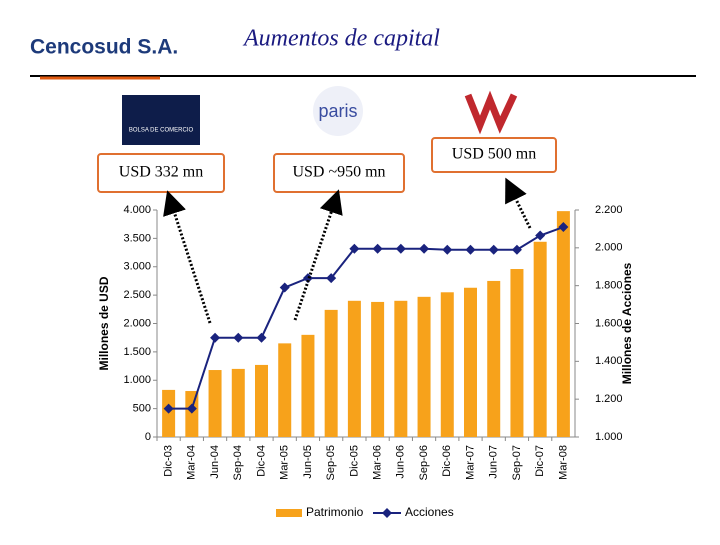 The width and height of the screenshot is (720, 545). Describe the element at coordinates (161, 120) in the screenshot. I see `logo-box` at that location.